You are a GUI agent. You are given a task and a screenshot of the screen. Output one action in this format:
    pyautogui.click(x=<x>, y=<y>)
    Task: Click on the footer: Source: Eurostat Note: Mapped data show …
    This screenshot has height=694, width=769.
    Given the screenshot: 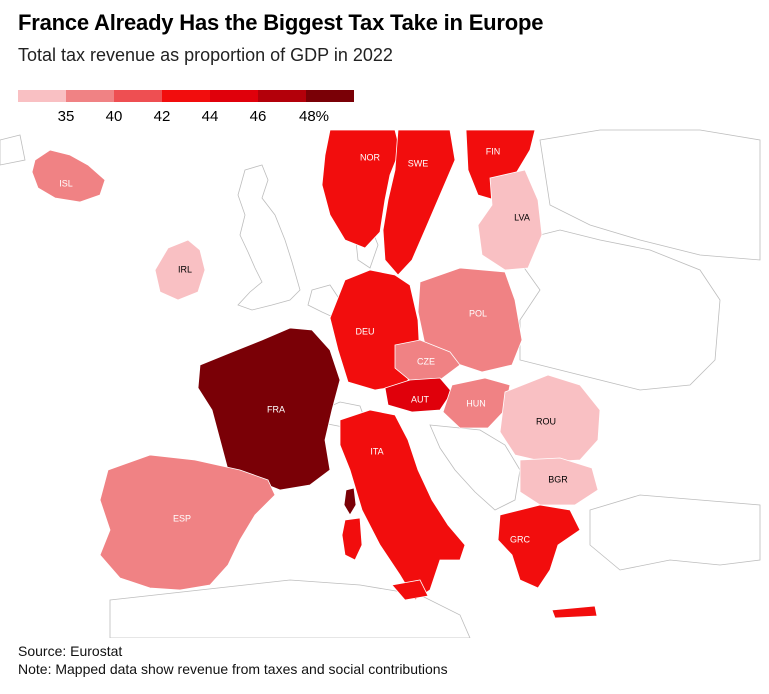 What is the action you would take?
    pyautogui.click(x=233, y=660)
    